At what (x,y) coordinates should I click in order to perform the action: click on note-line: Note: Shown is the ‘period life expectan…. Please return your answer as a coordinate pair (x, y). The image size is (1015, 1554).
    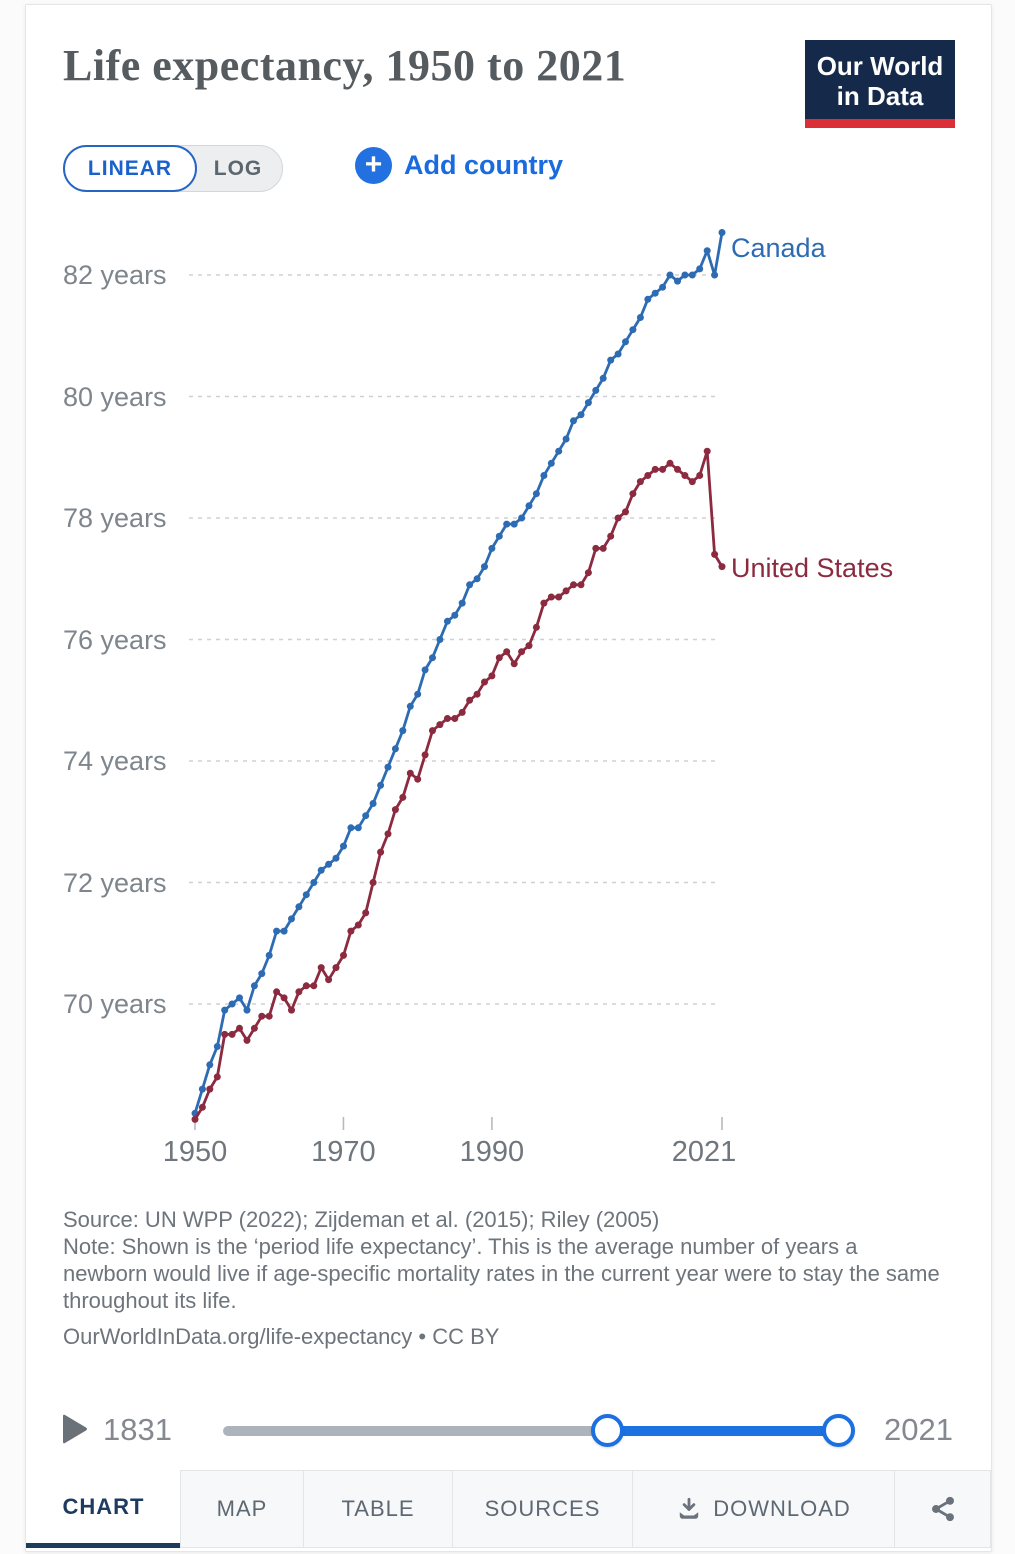
    Looking at the image, I should click on (501, 1273).